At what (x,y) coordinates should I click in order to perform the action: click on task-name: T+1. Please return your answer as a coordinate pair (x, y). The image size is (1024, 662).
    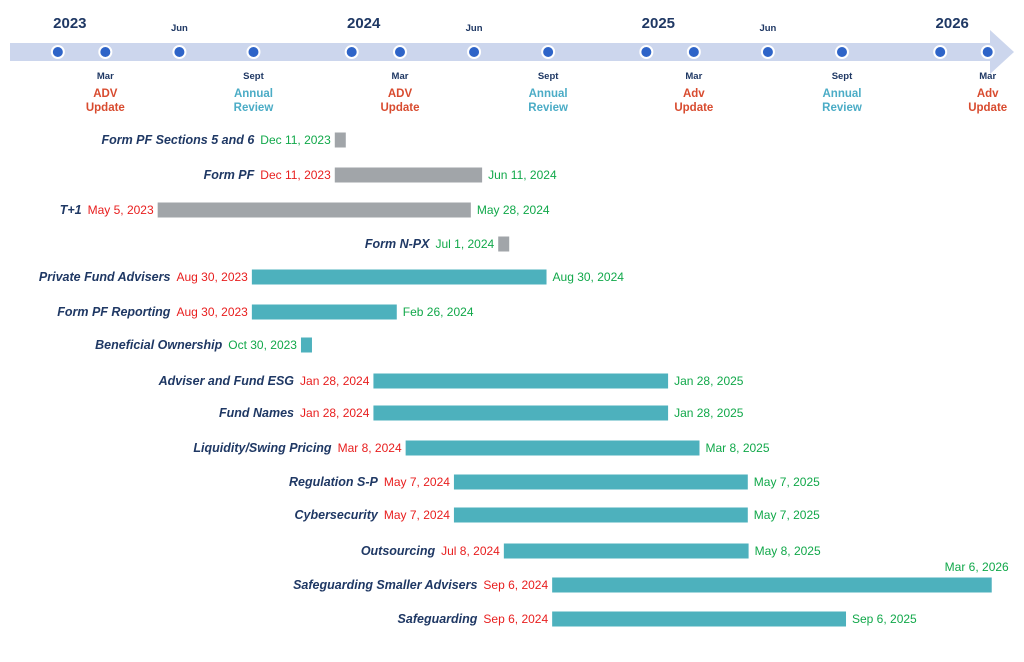
    Looking at the image, I should click on (71, 210).